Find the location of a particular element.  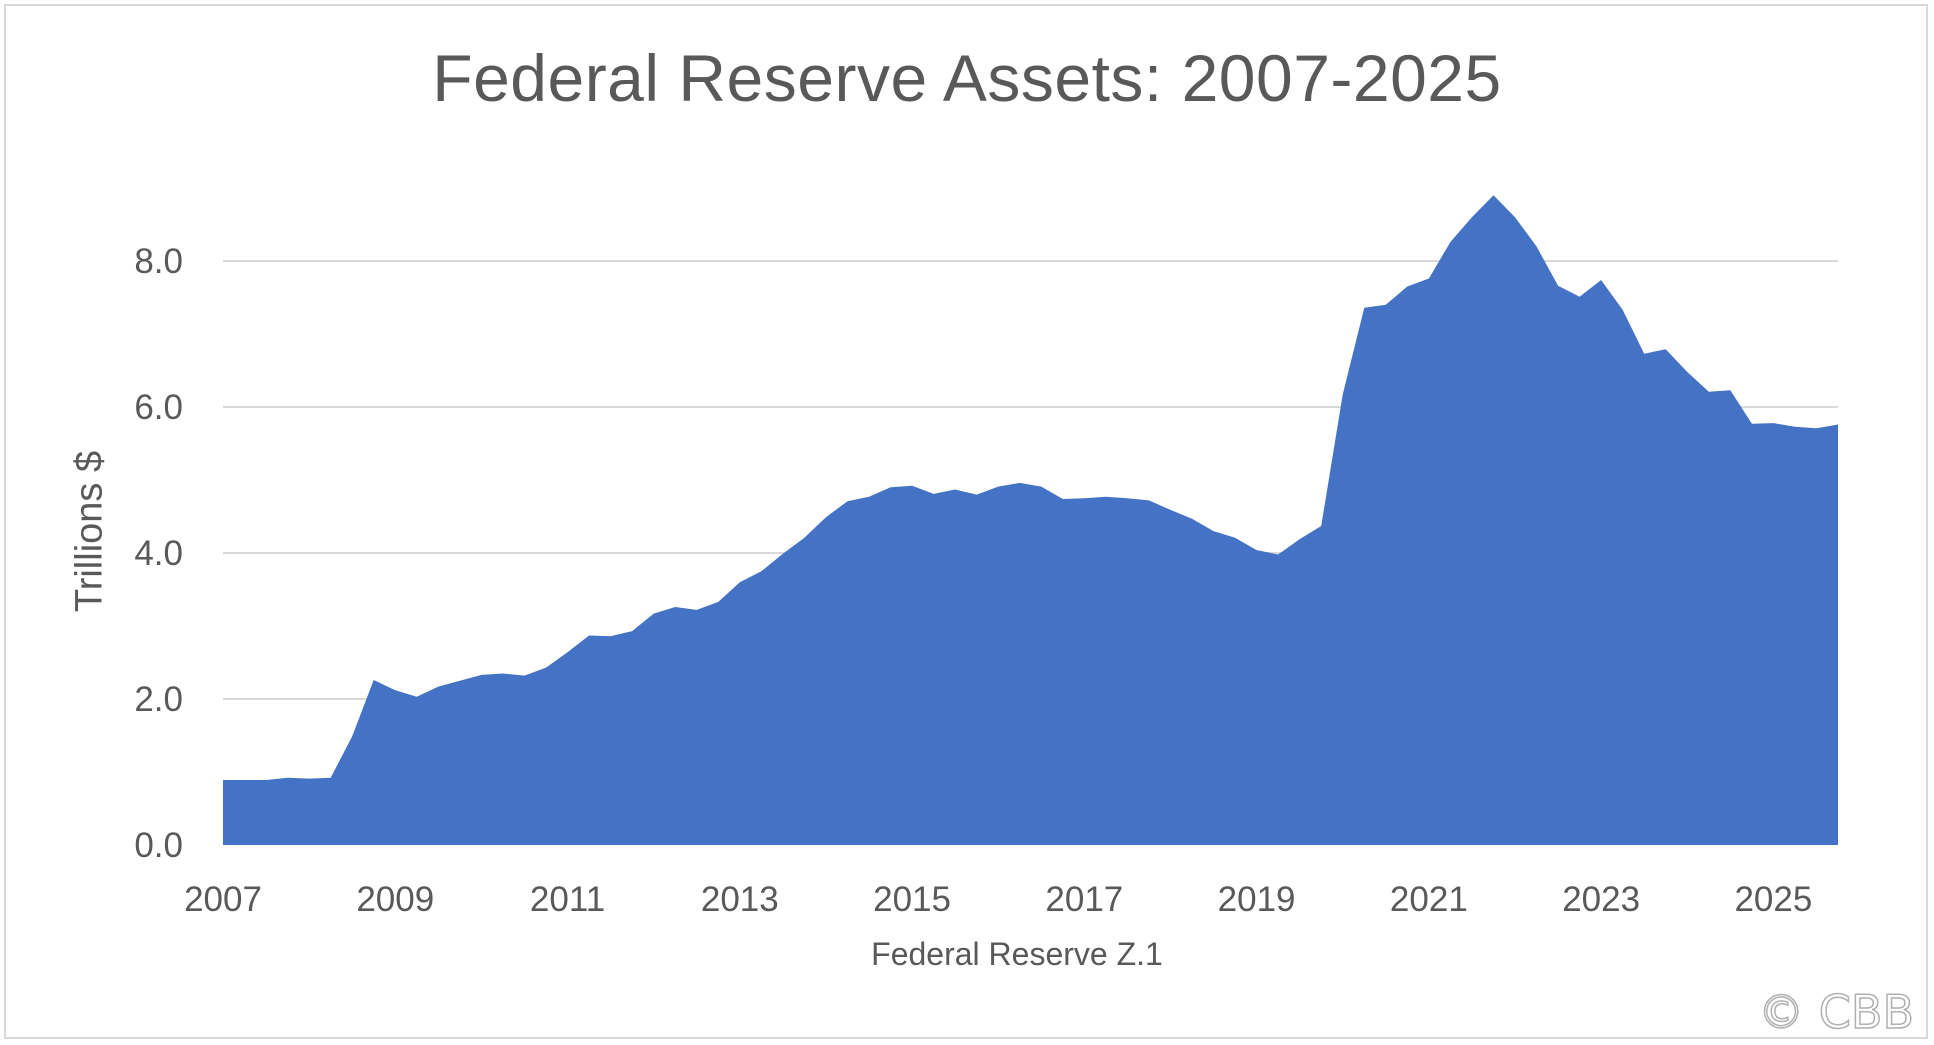

y-tick-labels: 0.0 2.0 4.0 6.0 8.0 is located at coordinates (158, 553).